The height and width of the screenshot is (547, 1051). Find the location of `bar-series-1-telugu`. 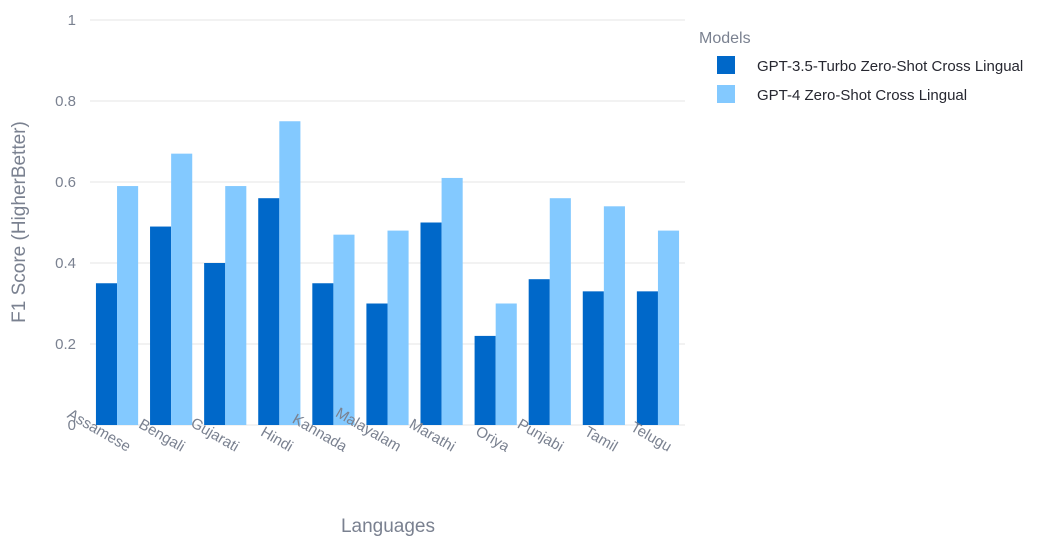

bar-series-1-telugu is located at coordinates (668, 327).